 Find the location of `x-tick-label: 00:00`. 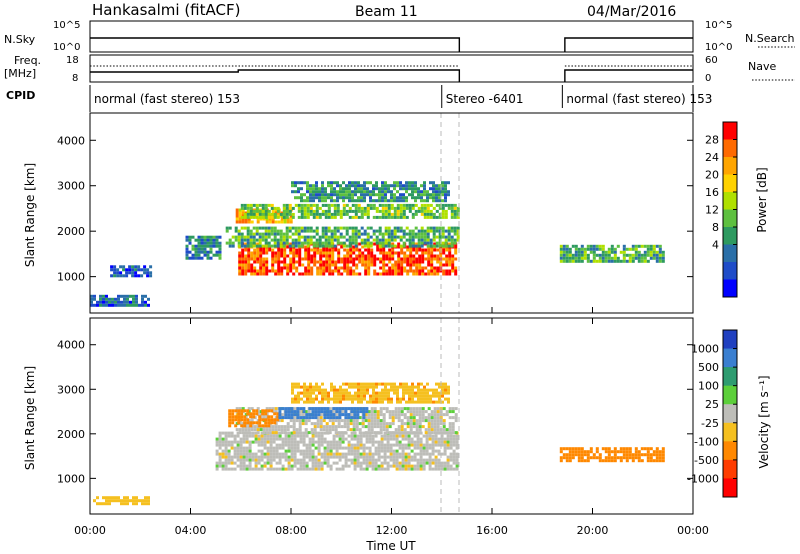

x-tick-label: 00:00 is located at coordinates (90, 530).